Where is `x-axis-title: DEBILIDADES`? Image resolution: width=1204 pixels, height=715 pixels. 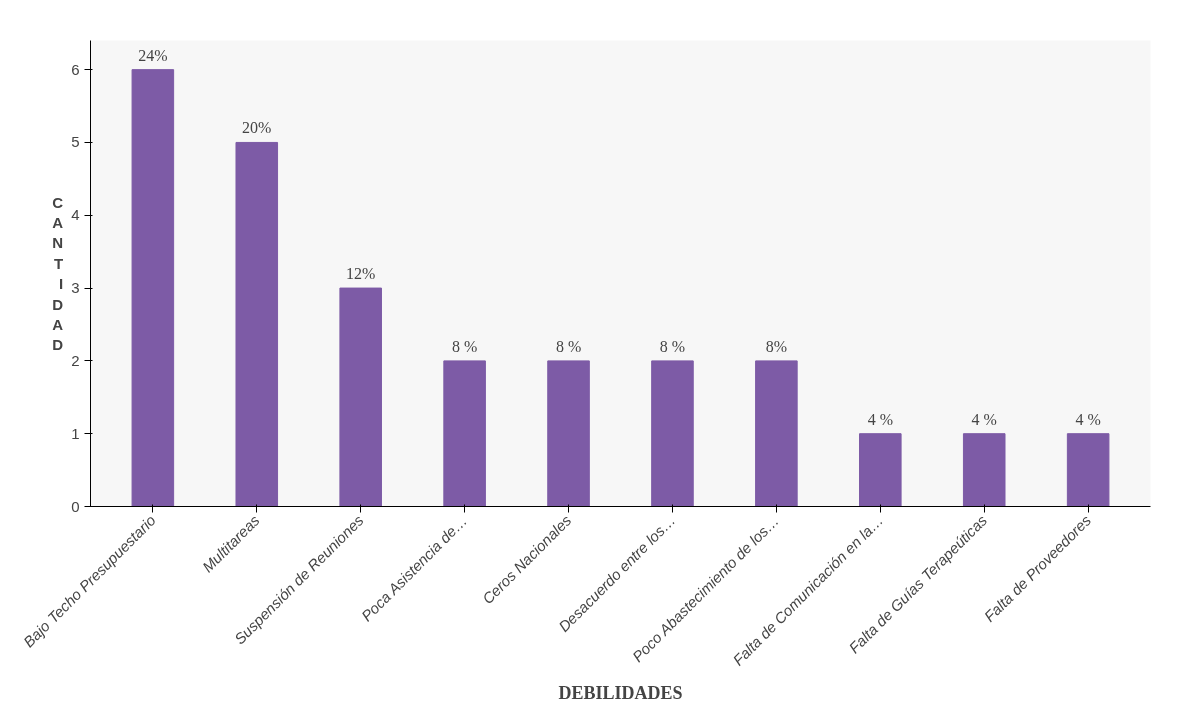 x-axis-title: DEBILIDADES is located at coordinates (620, 692).